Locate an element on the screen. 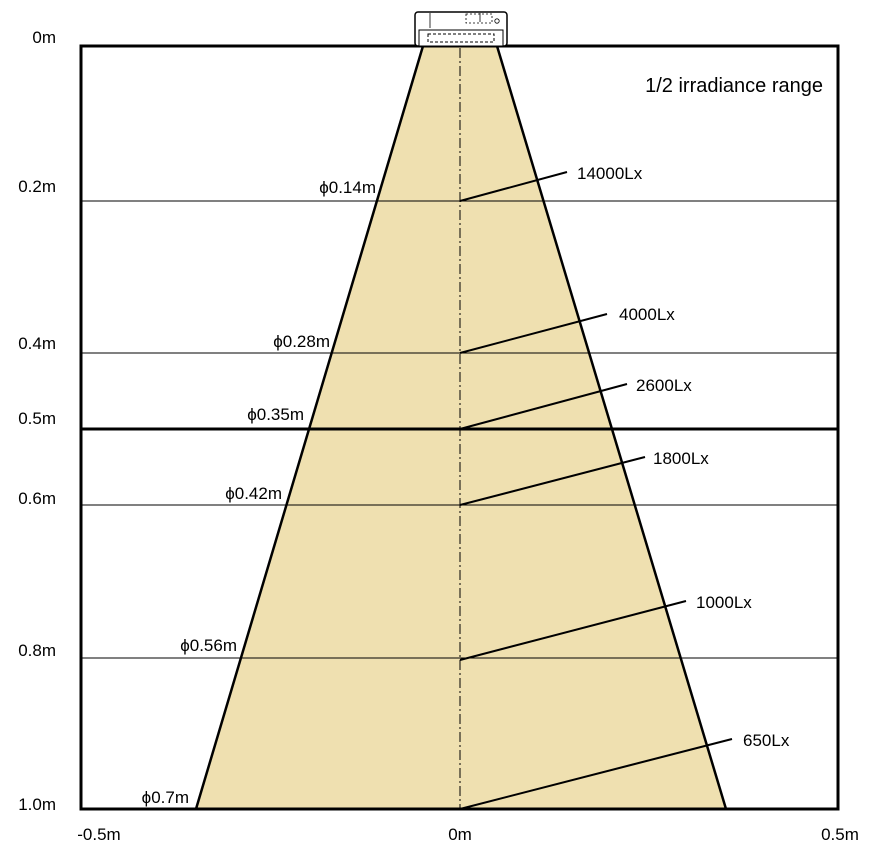 The height and width of the screenshot is (850, 880). diameter-label-0.42m: ϕ0.42m is located at coordinates (253, 493).